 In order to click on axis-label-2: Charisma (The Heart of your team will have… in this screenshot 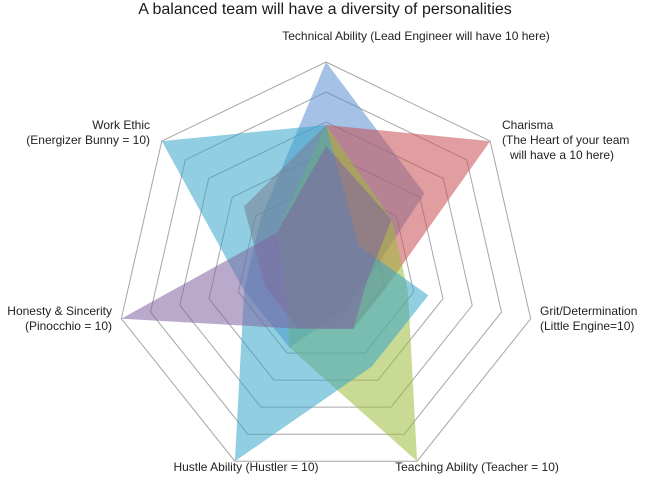, I will do `click(565, 140)`.